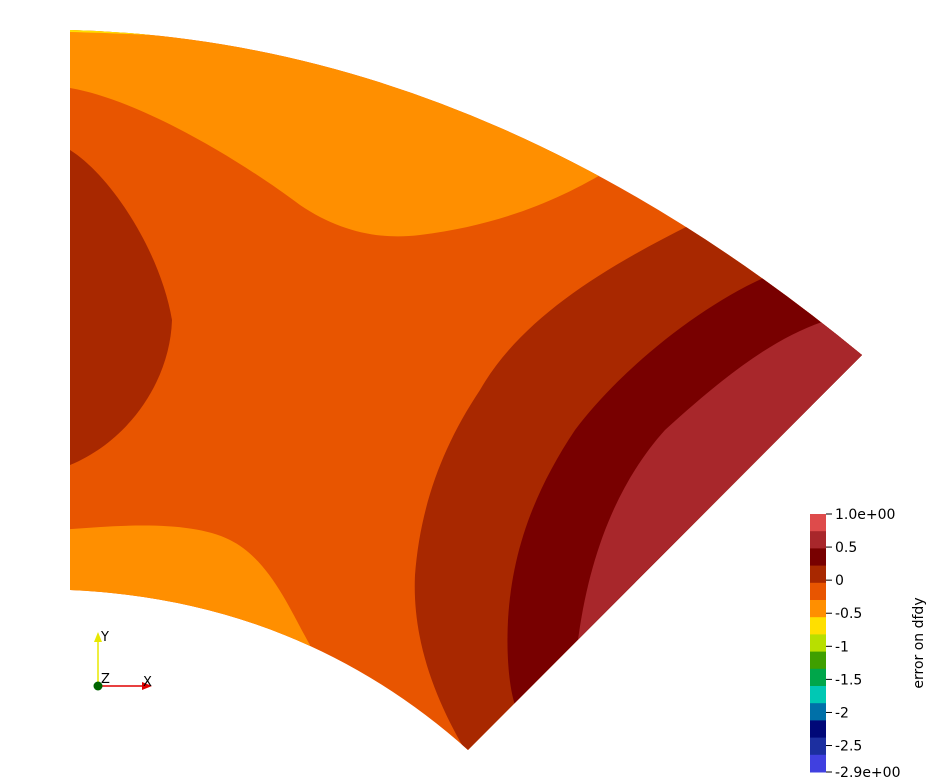 The image size is (931, 784). Describe the element at coordinates (121, 307) in the screenshot. I see `region-level-0.25-left` at that location.